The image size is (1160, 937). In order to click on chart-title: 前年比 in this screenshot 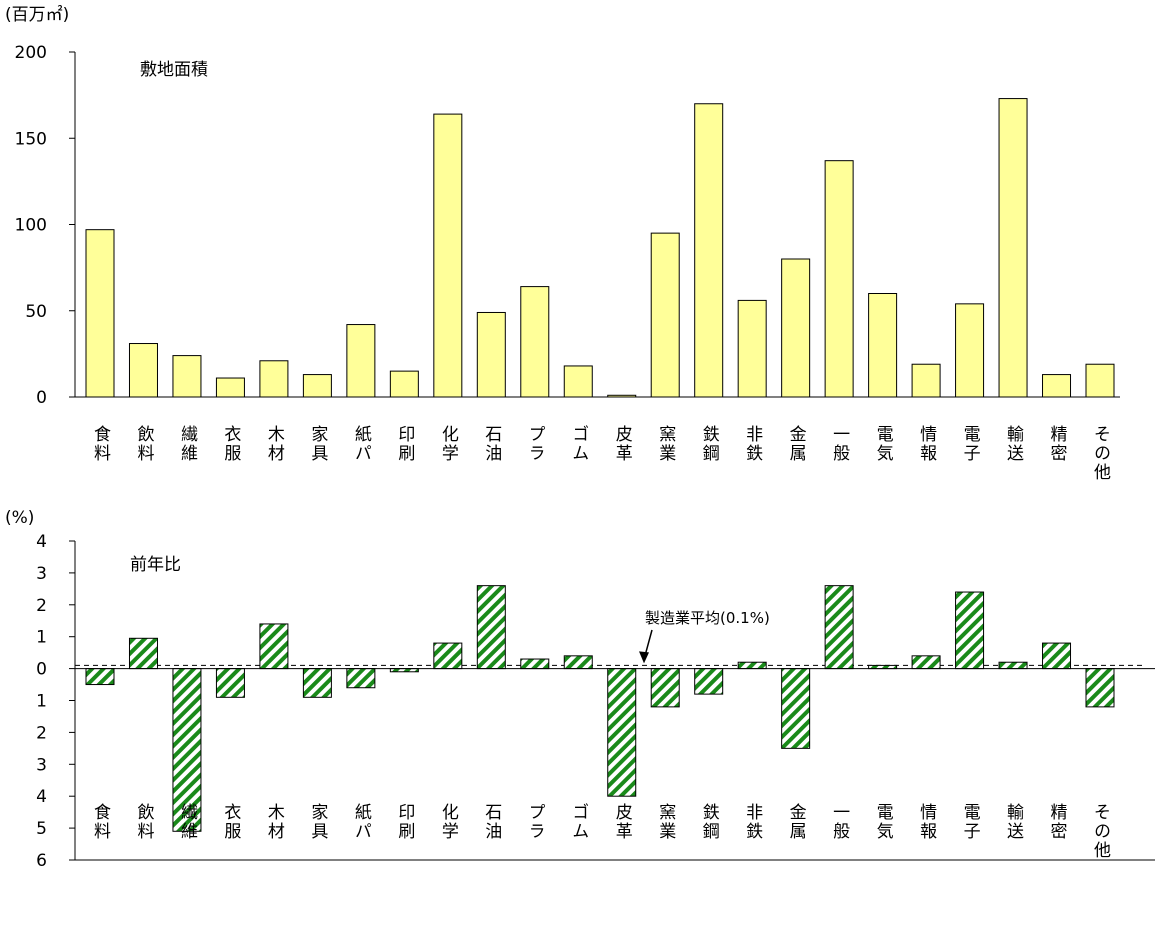, I will do `click(155, 565)`.